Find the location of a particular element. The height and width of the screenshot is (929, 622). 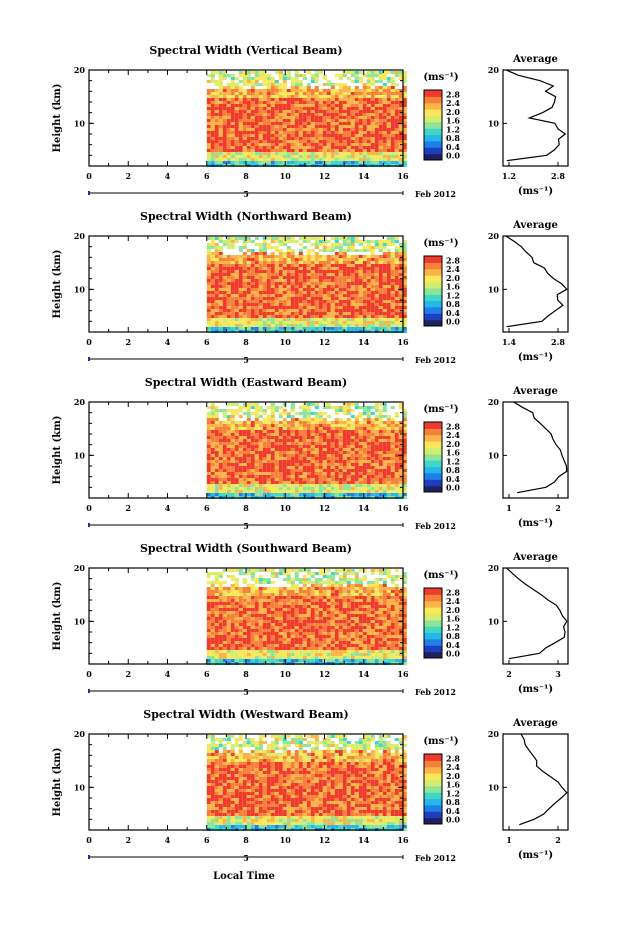

panel-title: Spectral Width (Eastward Beam) is located at coordinates (246, 382).